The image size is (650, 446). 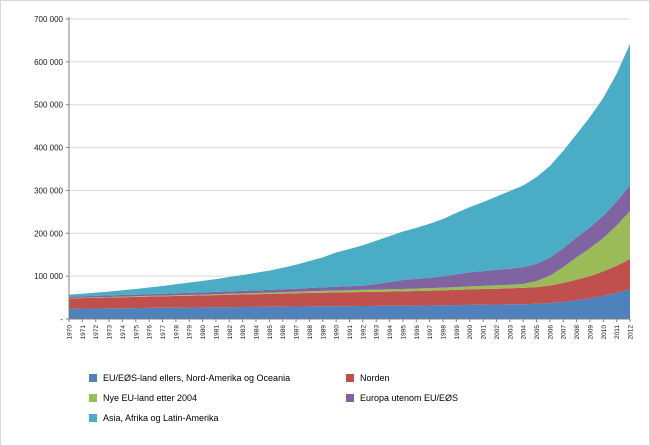 What do you see at coordinates (110, 332) in the screenshot?
I see `x-tick-label: 1973` at bounding box center [110, 332].